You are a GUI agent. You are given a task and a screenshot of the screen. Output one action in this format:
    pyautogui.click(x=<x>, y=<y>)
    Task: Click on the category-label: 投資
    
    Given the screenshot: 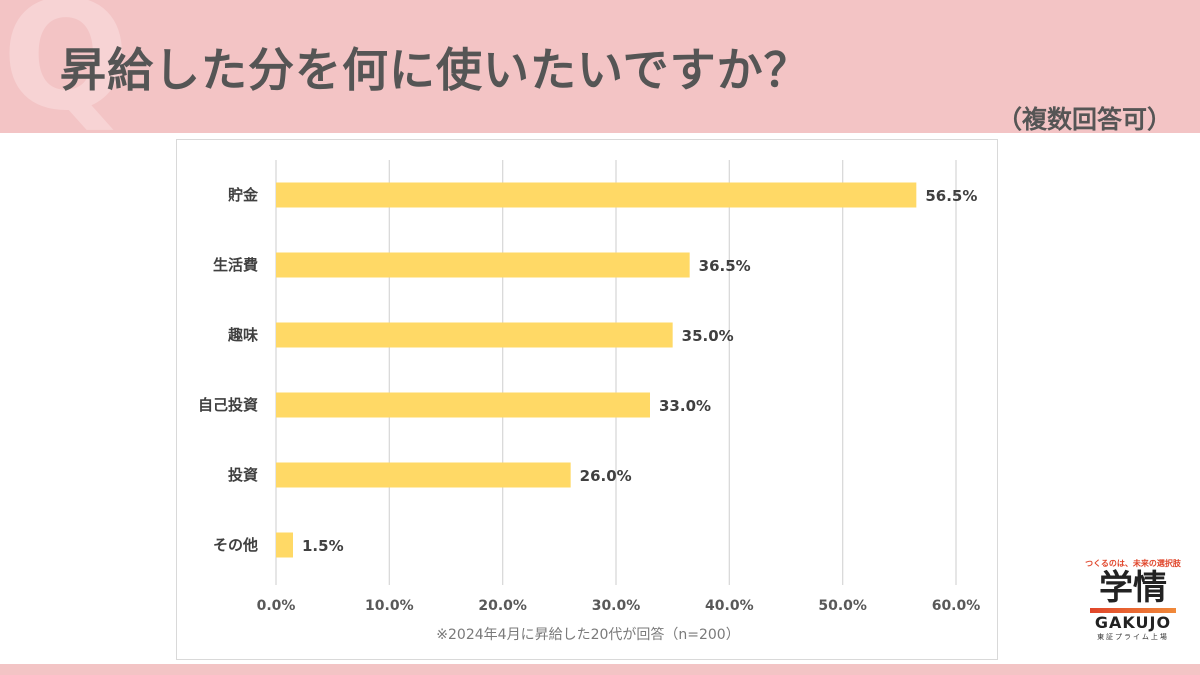 What is the action you would take?
    pyautogui.click(x=243, y=475)
    